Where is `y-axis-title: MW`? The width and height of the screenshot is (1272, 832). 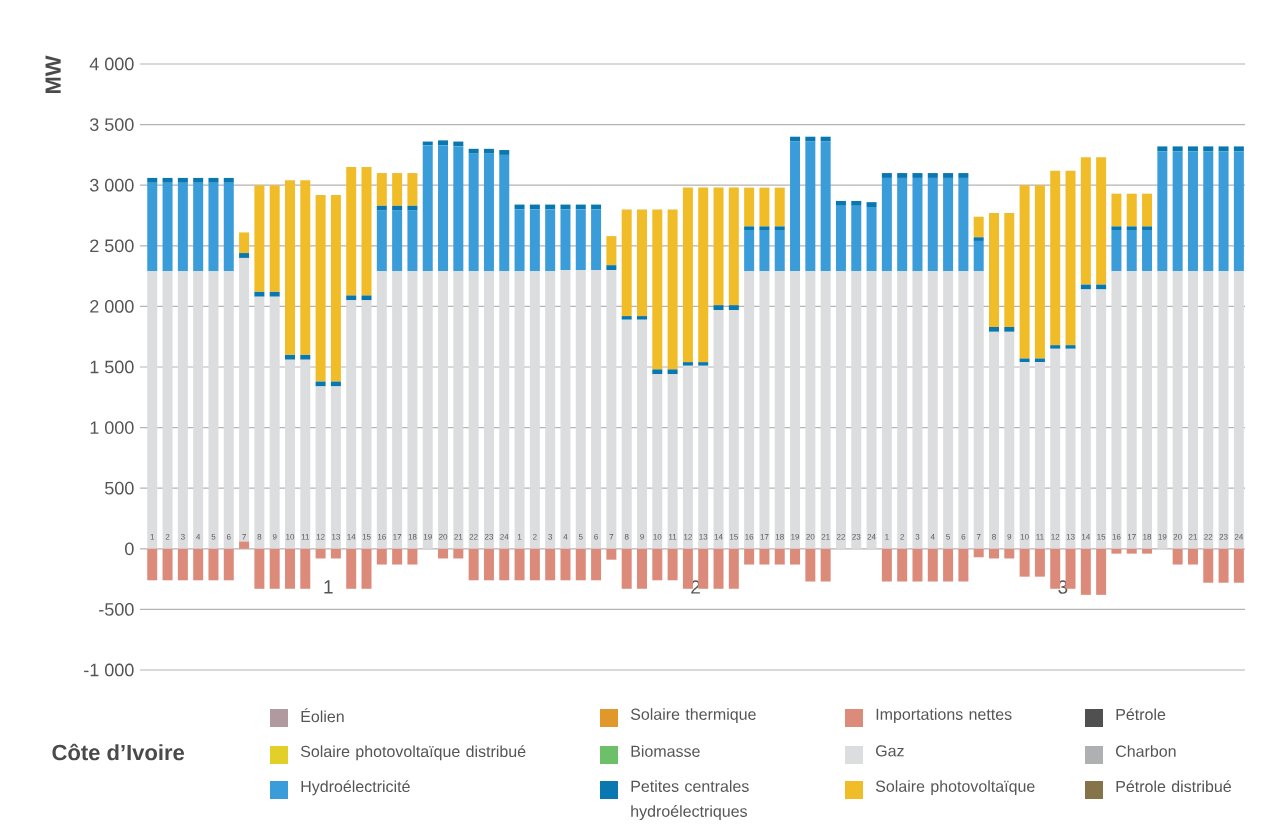 y-axis-title: MW is located at coordinates (53, 74).